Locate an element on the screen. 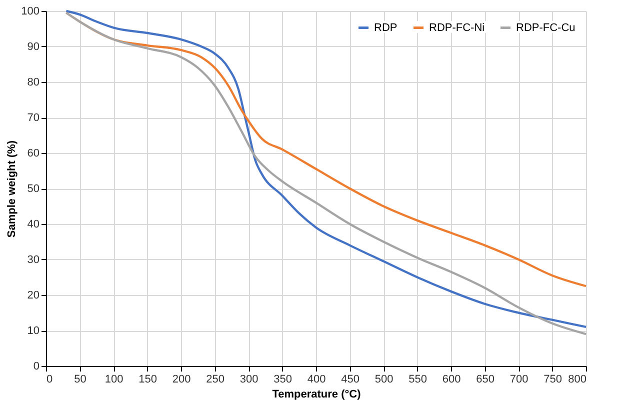  x-tick-label: 600 is located at coordinates (451, 380).